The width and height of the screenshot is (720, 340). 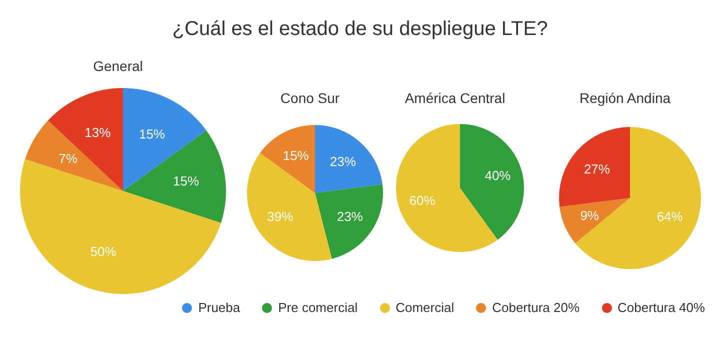 What do you see at coordinates (597, 168) in the screenshot?
I see `data-label: 27%` at bounding box center [597, 168].